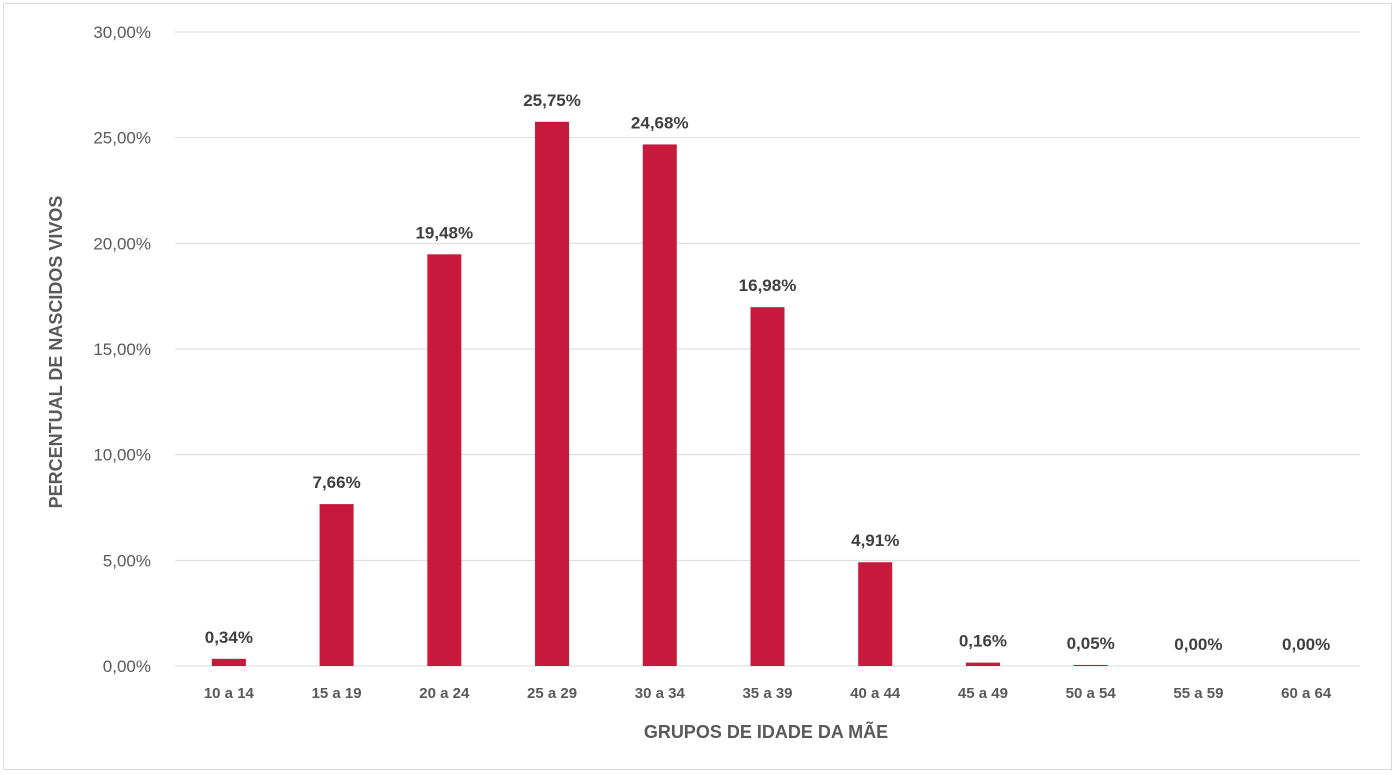  What do you see at coordinates (552, 100) in the screenshot?
I see `data-label: 25,75%` at bounding box center [552, 100].